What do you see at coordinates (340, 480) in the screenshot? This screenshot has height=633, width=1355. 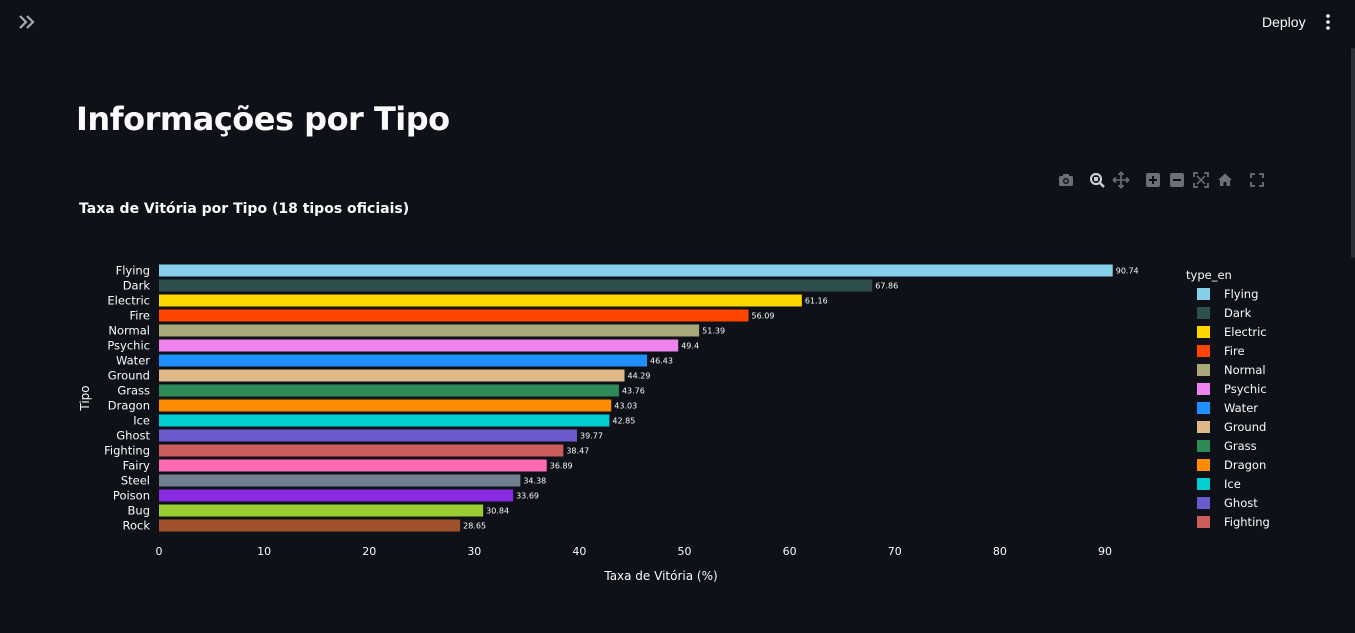 I see `bar-steel` at bounding box center [340, 480].